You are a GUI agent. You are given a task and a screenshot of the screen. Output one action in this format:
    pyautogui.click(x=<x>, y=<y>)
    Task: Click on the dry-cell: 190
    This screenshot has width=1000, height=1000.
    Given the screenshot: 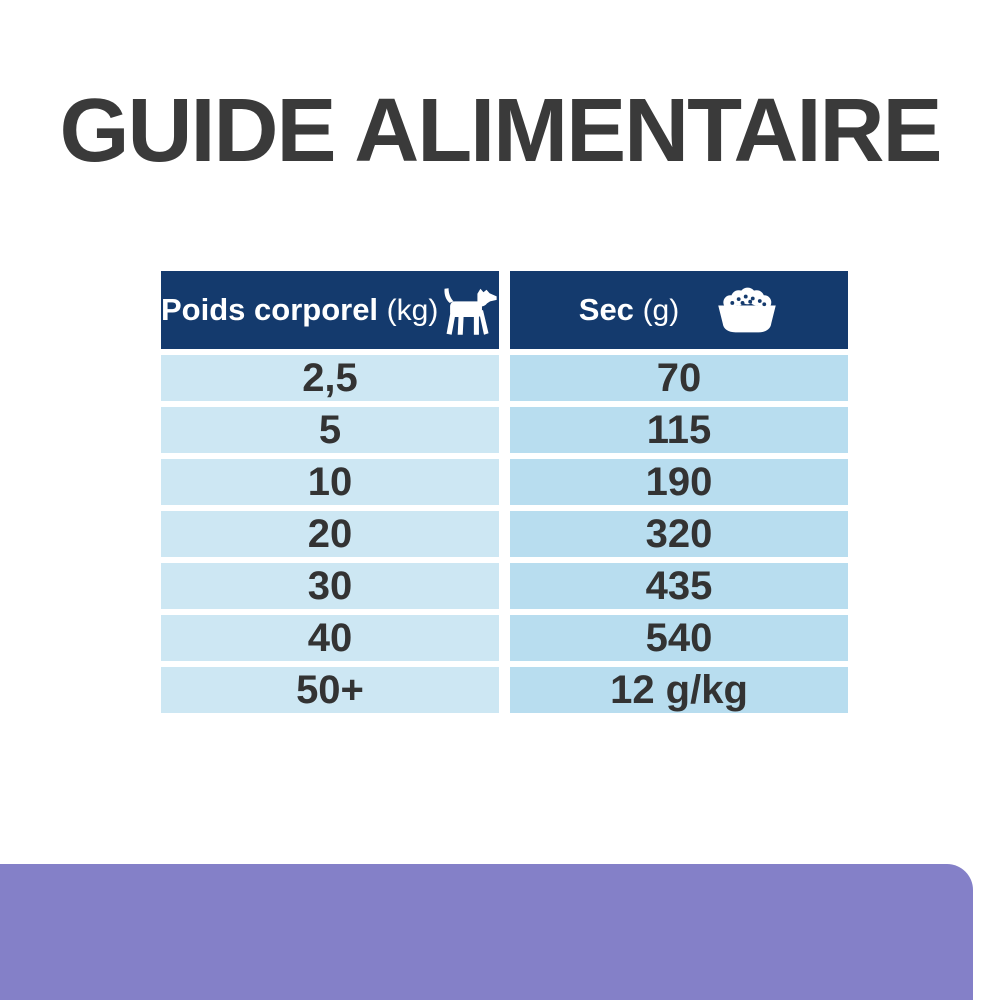 What is the action you would take?
    pyautogui.click(x=679, y=482)
    